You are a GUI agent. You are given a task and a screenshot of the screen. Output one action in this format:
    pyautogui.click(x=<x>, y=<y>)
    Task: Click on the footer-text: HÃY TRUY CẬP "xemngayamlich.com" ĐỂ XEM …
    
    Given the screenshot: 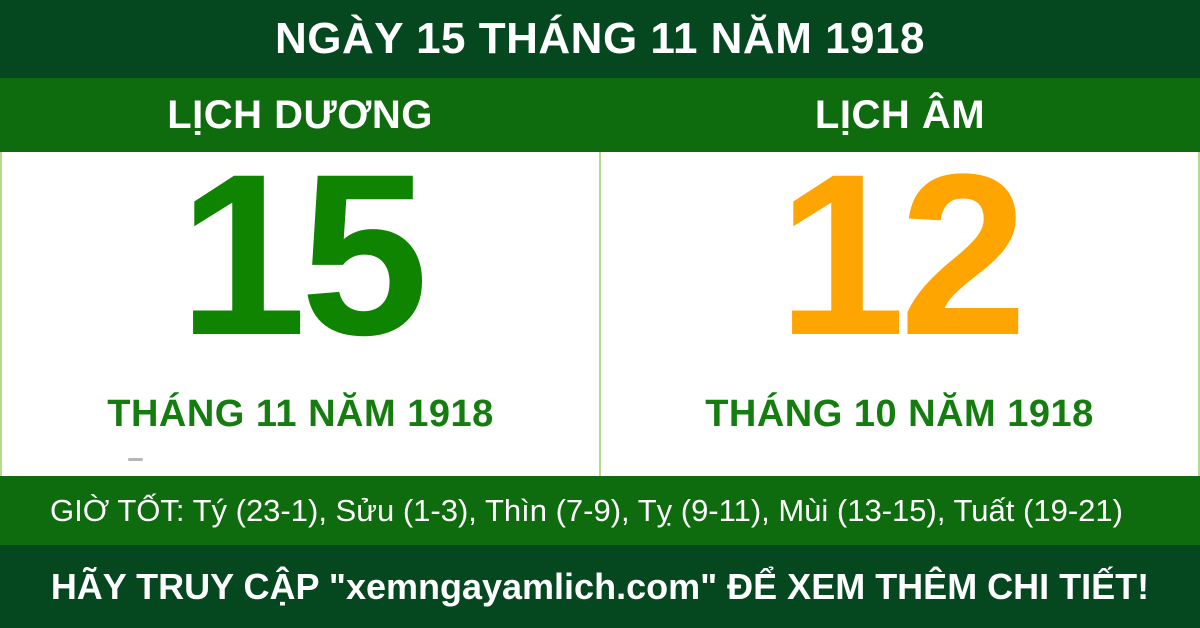 What is the action you would take?
    pyautogui.click(x=600, y=586)
    